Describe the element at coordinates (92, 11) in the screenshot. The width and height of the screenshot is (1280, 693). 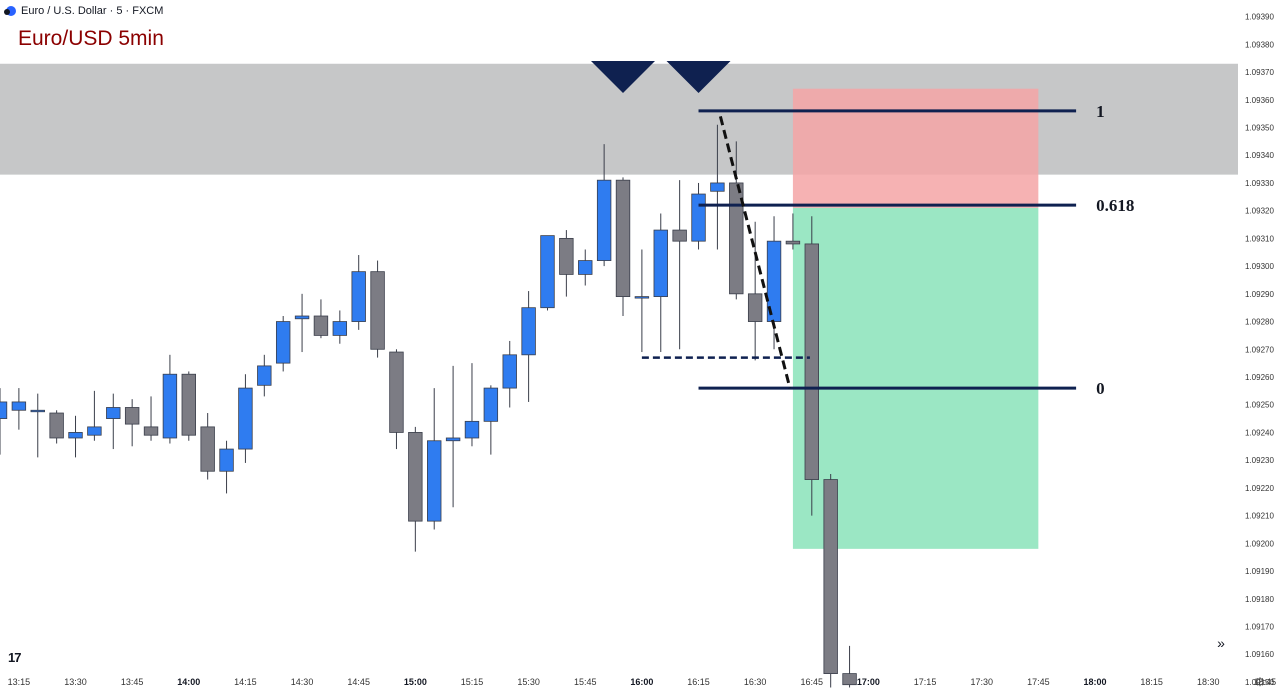
I see `symbol-label: Euro / U.S. Dollar · 5 · FXCM` at that location.